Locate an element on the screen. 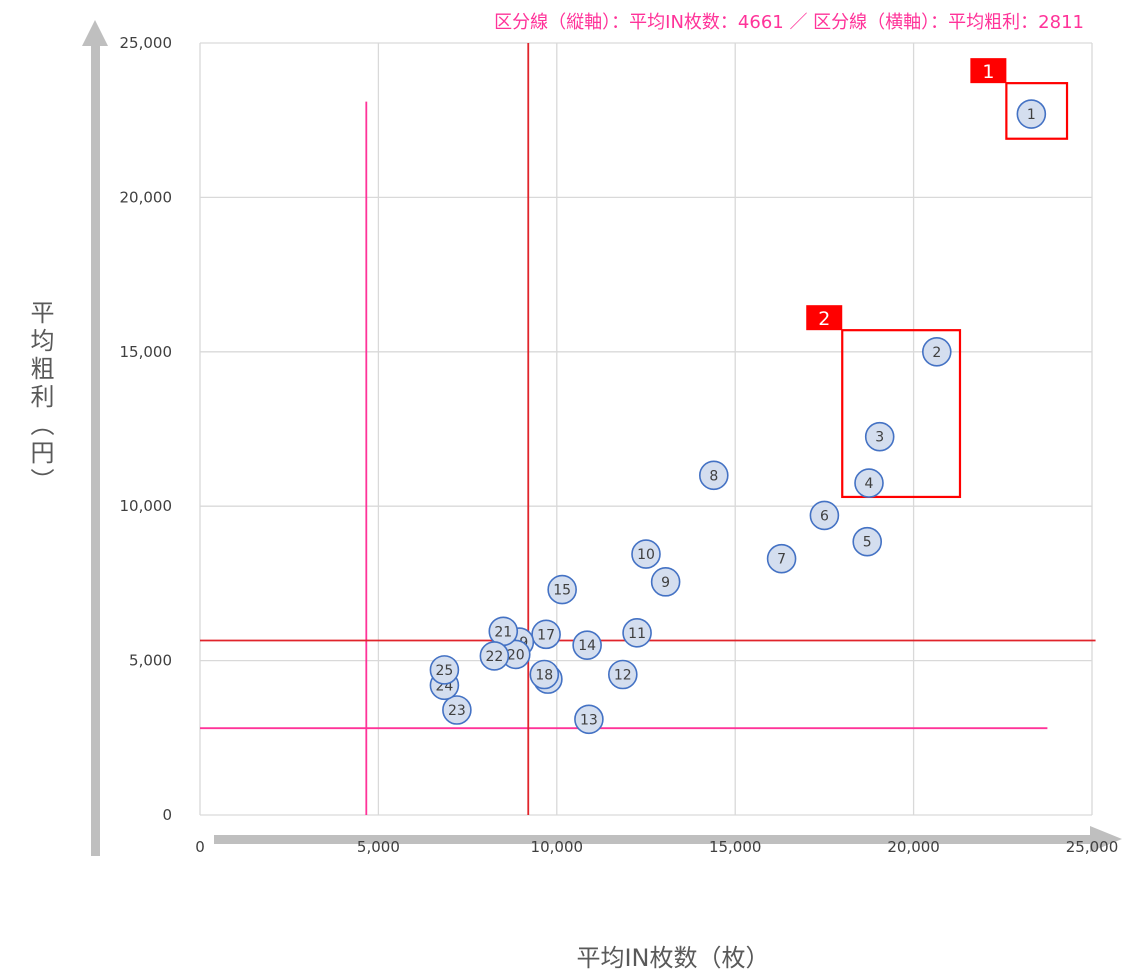 The height and width of the screenshot is (977, 1125). data-point-label-1: 1 is located at coordinates (1031, 115).